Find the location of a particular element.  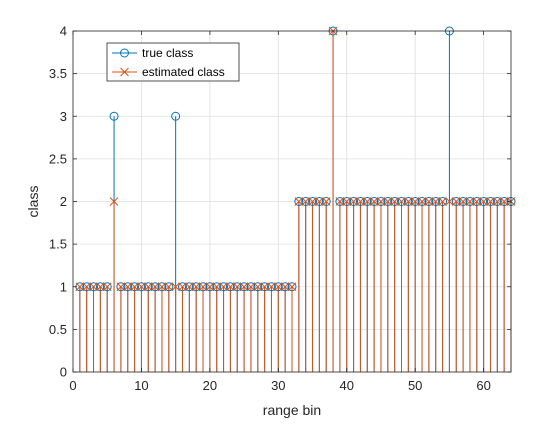

x-tick-label: 0 is located at coordinates (72, 385).